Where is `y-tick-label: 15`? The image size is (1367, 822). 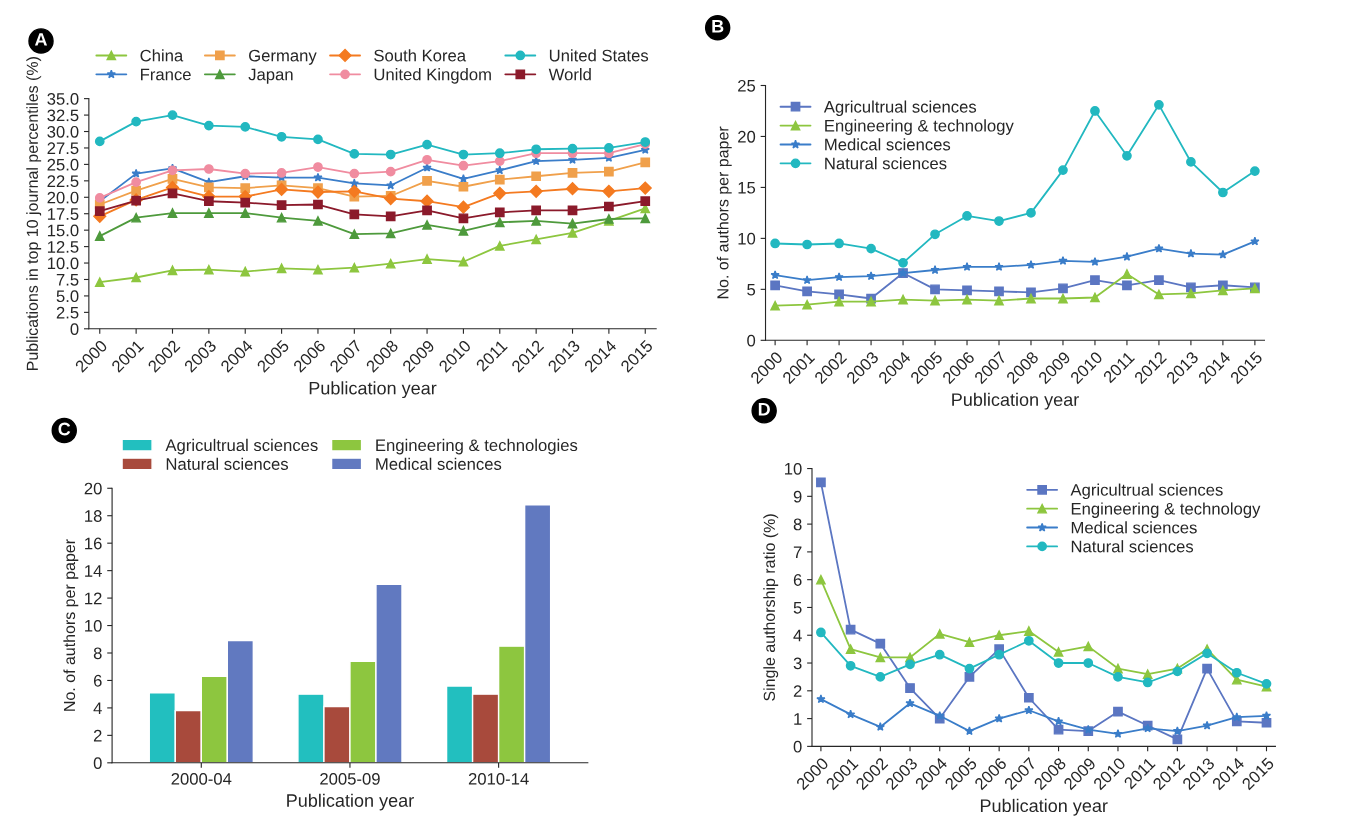
y-tick-label: 15 is located at coordinates (747, 187).